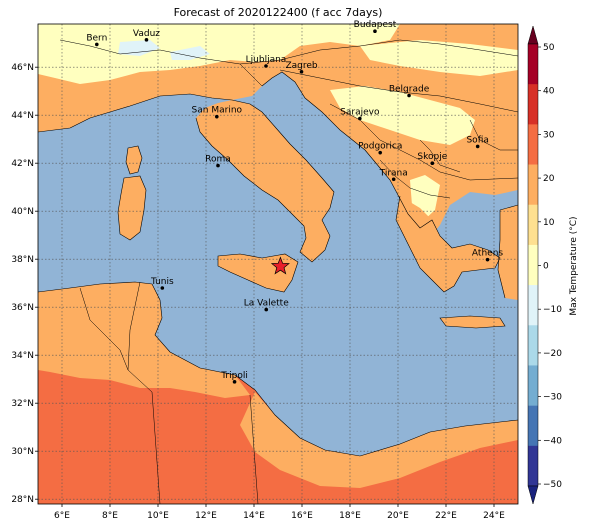  What do you see at coordinates (146, 34) in the screenshot?
I see `city-label: Vaduz` at bounding box center [146, 34].